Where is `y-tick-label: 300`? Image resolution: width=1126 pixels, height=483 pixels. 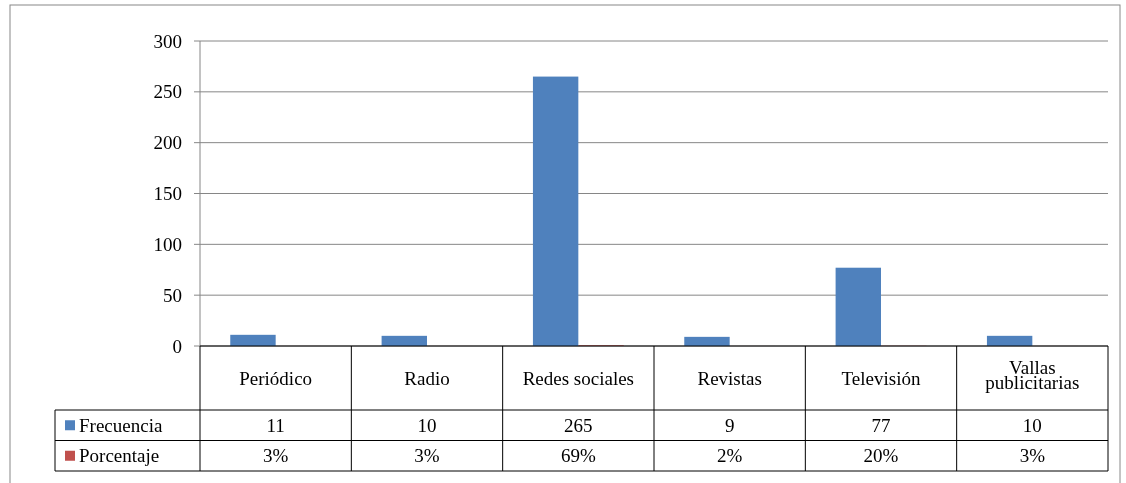
y-tick-label: 300 is located at coordinates (167, 41).